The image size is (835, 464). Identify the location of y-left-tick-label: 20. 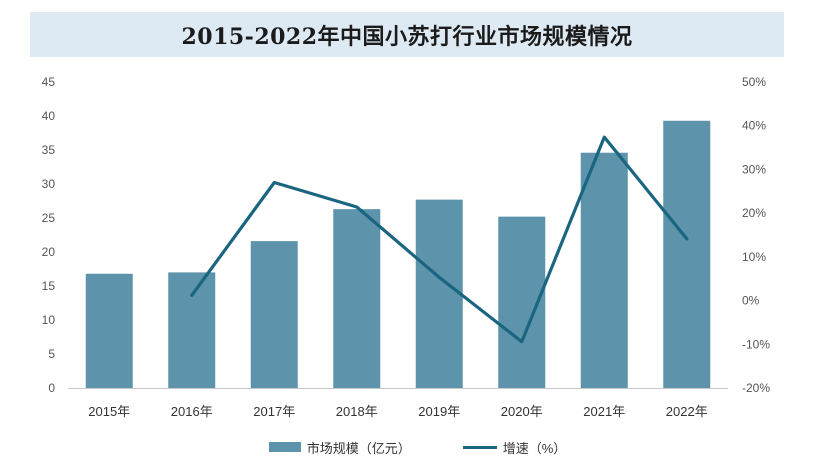
(49, 252).